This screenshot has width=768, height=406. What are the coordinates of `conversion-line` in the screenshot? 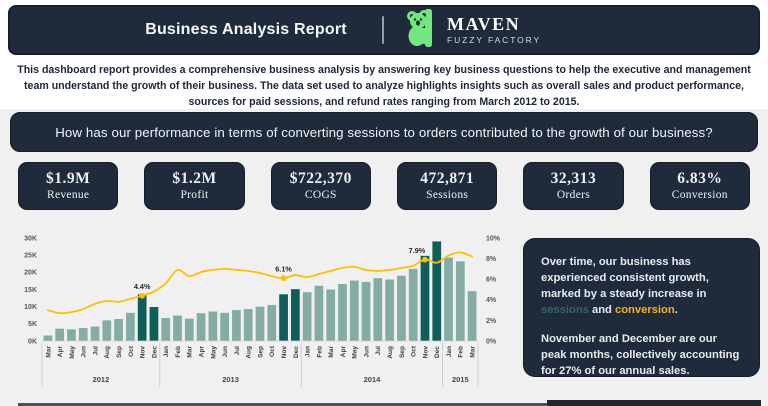 It's located at (260, 283).